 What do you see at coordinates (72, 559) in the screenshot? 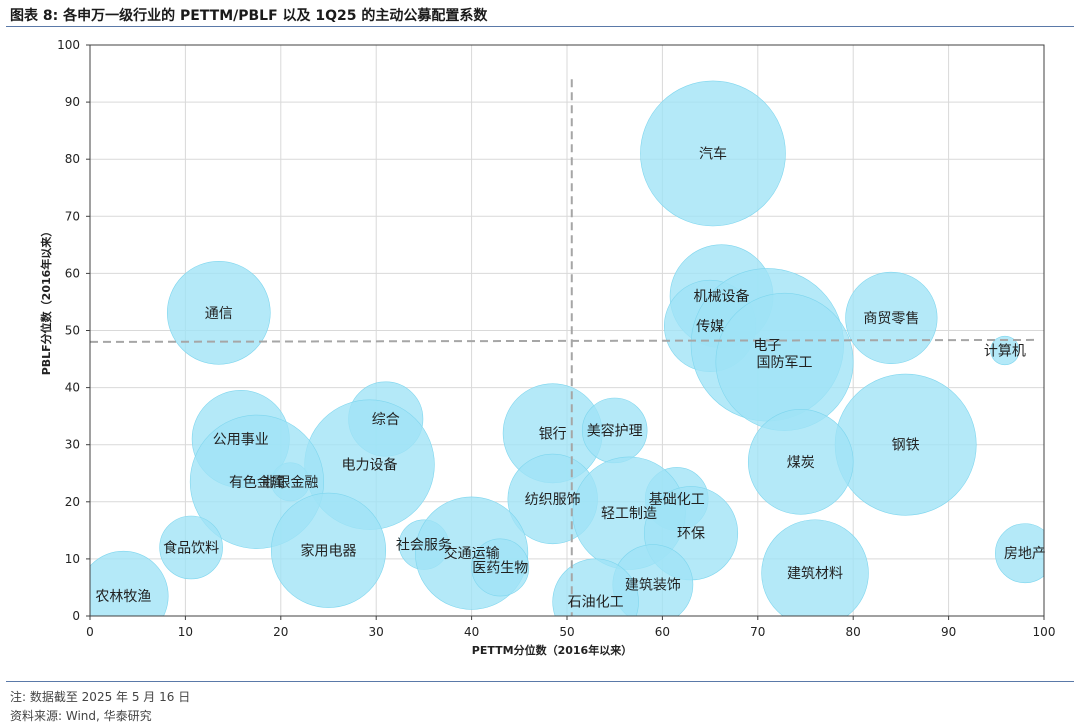
I see `y-tick-label: 10` at bounding box center [72, 559].